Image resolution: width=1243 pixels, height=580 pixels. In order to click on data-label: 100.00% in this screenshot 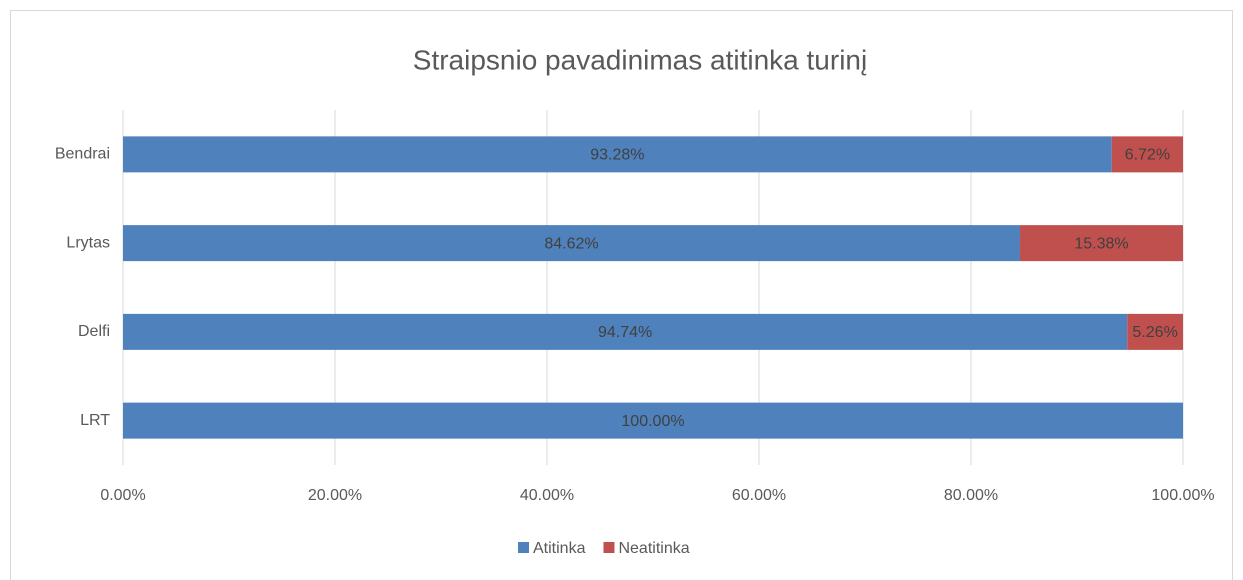, I will do `click(652, 421)`.